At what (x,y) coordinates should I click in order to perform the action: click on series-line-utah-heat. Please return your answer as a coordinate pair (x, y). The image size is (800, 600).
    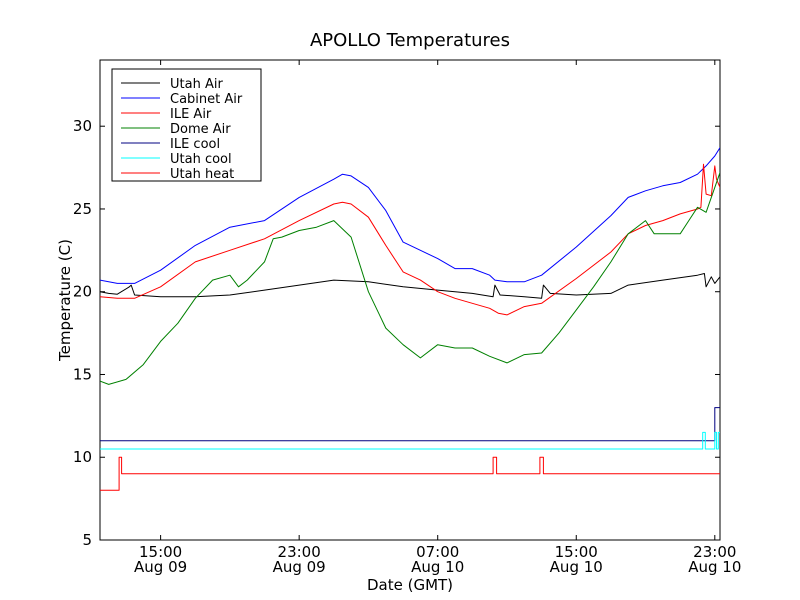
    Looking at the image, I should click on (410, 473).